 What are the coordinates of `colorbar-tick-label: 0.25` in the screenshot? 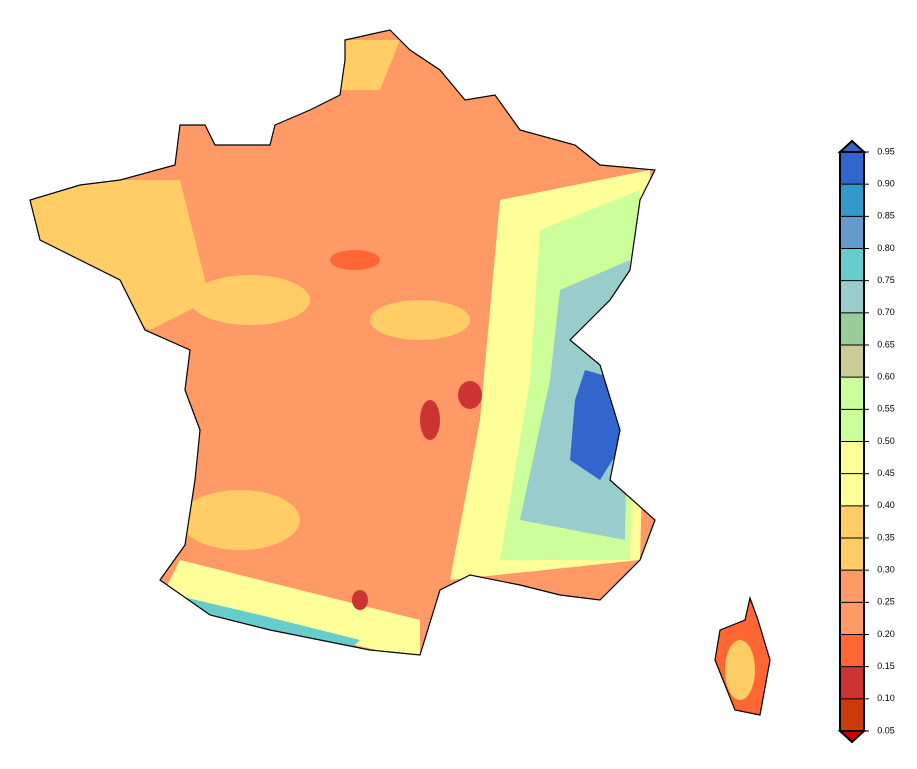 It's located at (886, 602).